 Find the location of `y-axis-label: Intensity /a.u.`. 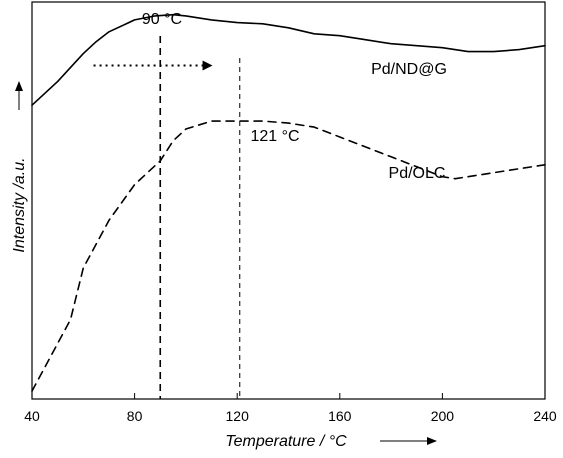

y-axis-label: Intensity /a.u. is located at coordinates (19, 204).